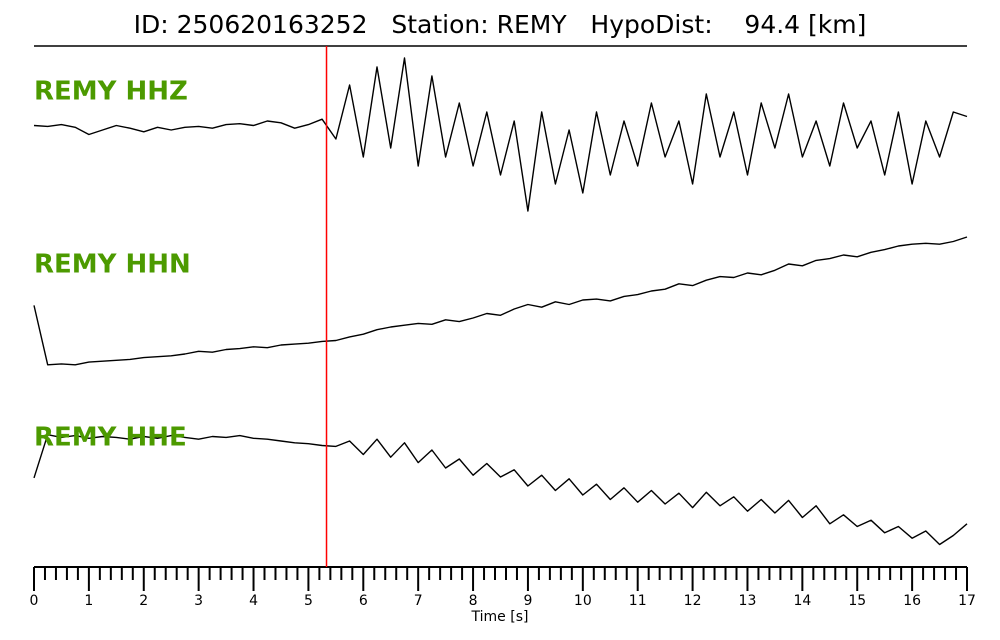 The width and height of the screenshot is (1000, 640). I want to click on x-tick-label: 5, so click(308, 601).